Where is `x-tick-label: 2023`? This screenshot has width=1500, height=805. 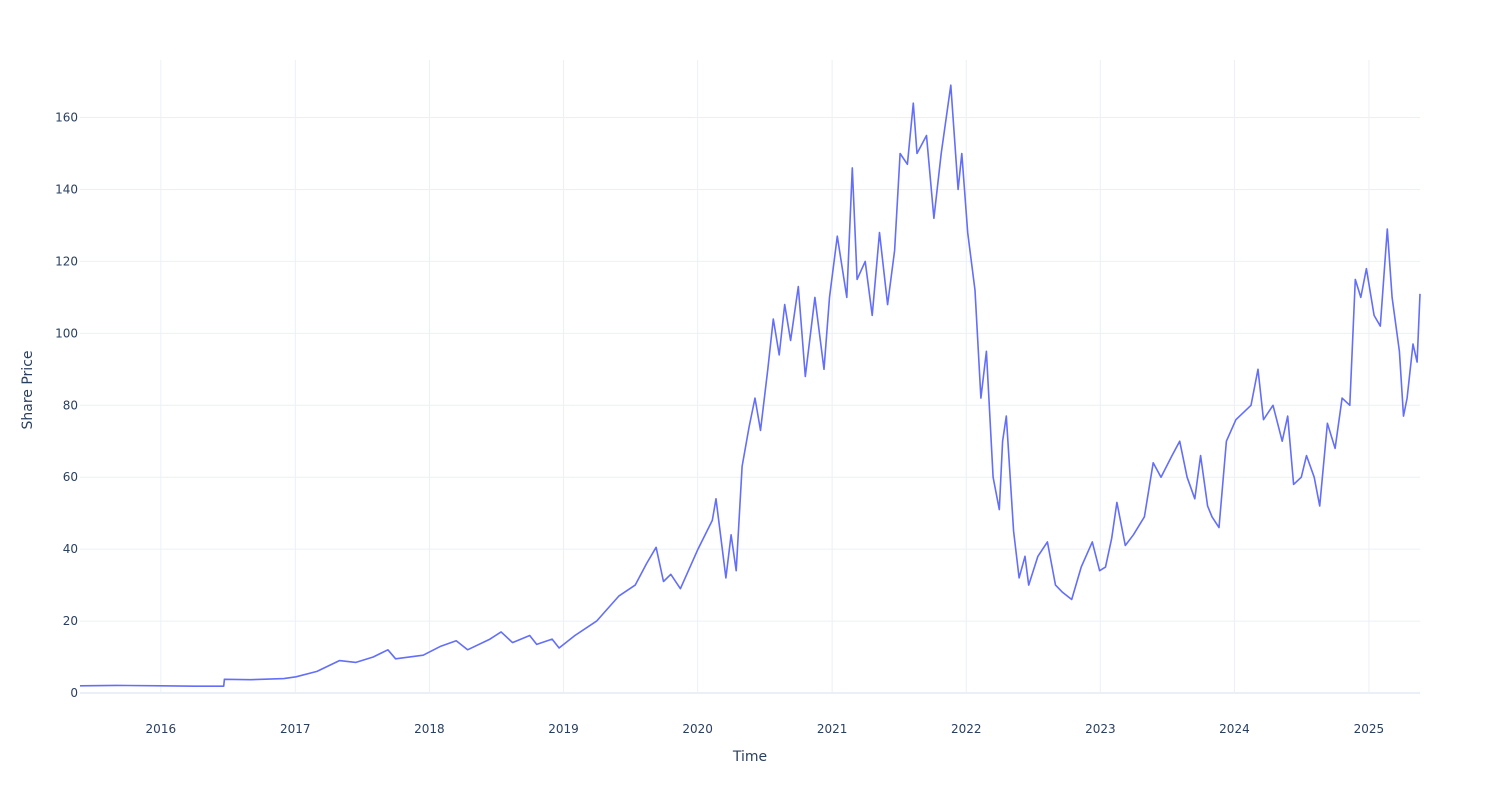
x-tick-label: 2023 is located at coordinates (1100, 729).